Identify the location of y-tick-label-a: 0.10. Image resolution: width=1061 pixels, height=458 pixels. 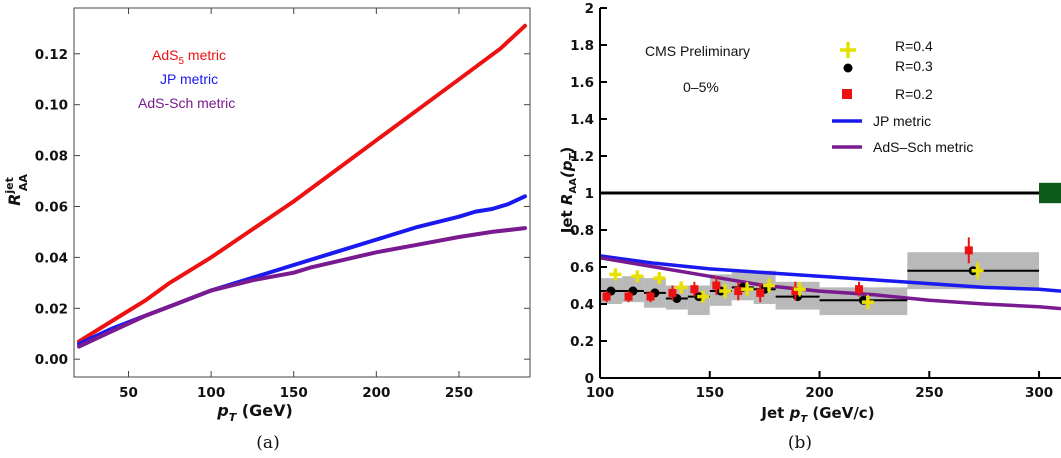
(51, 106).